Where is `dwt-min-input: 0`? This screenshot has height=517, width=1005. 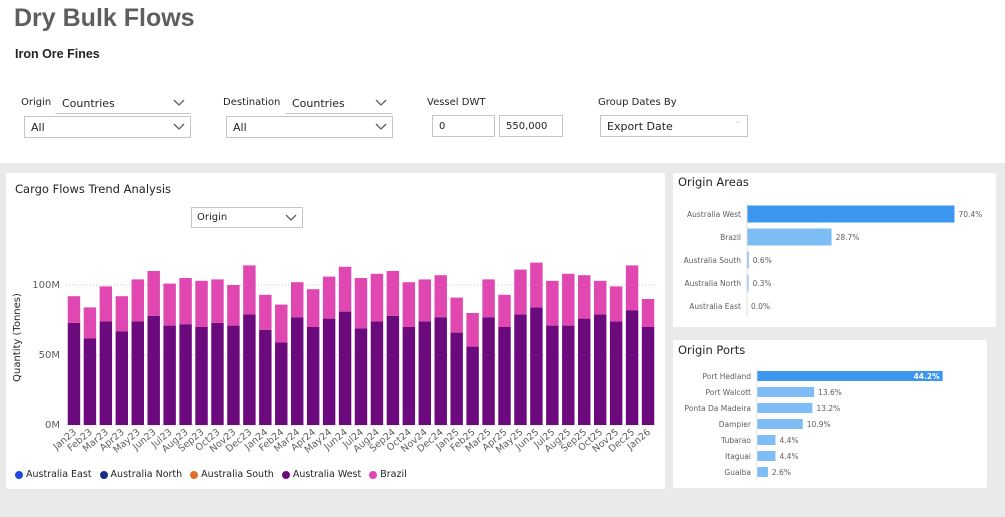 dwt-min-input: 0 is located at coordinates (463, 126).